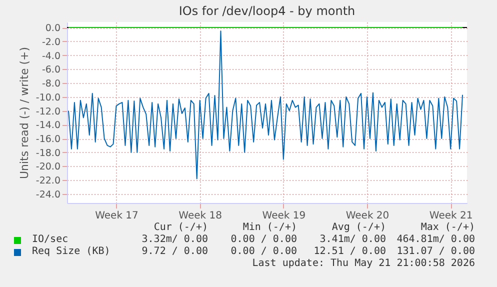  What do you see at coordinates (451, 216) in the screenshot?
I see `x-tick-label: Week 21` at bounding box center [451, 216].